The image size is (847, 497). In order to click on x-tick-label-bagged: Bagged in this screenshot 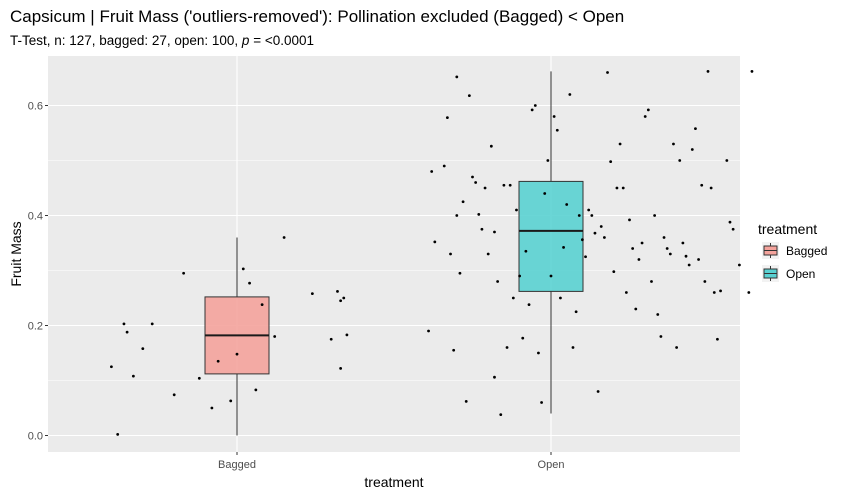, I will do `click(237, 465)`.